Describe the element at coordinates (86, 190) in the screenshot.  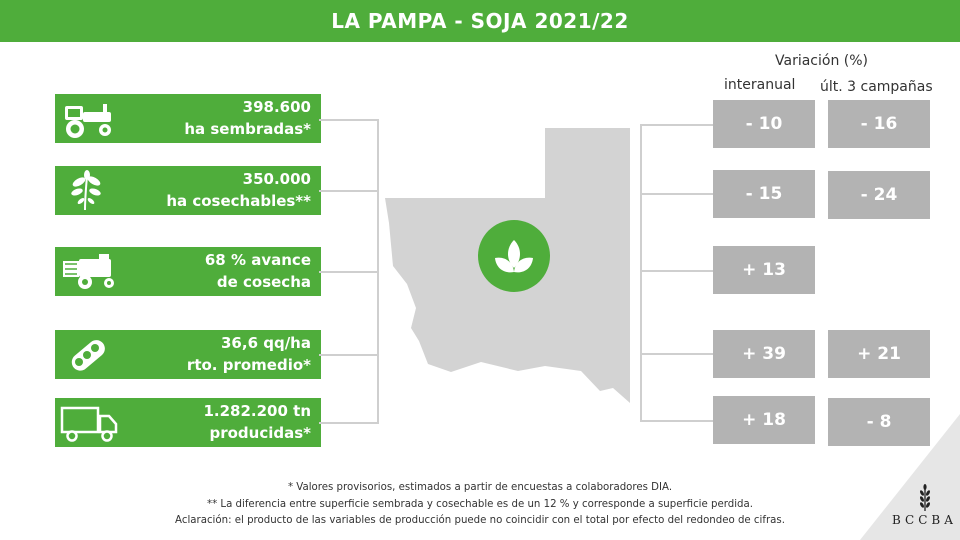
I see `soybean-plant-icon` at that location.